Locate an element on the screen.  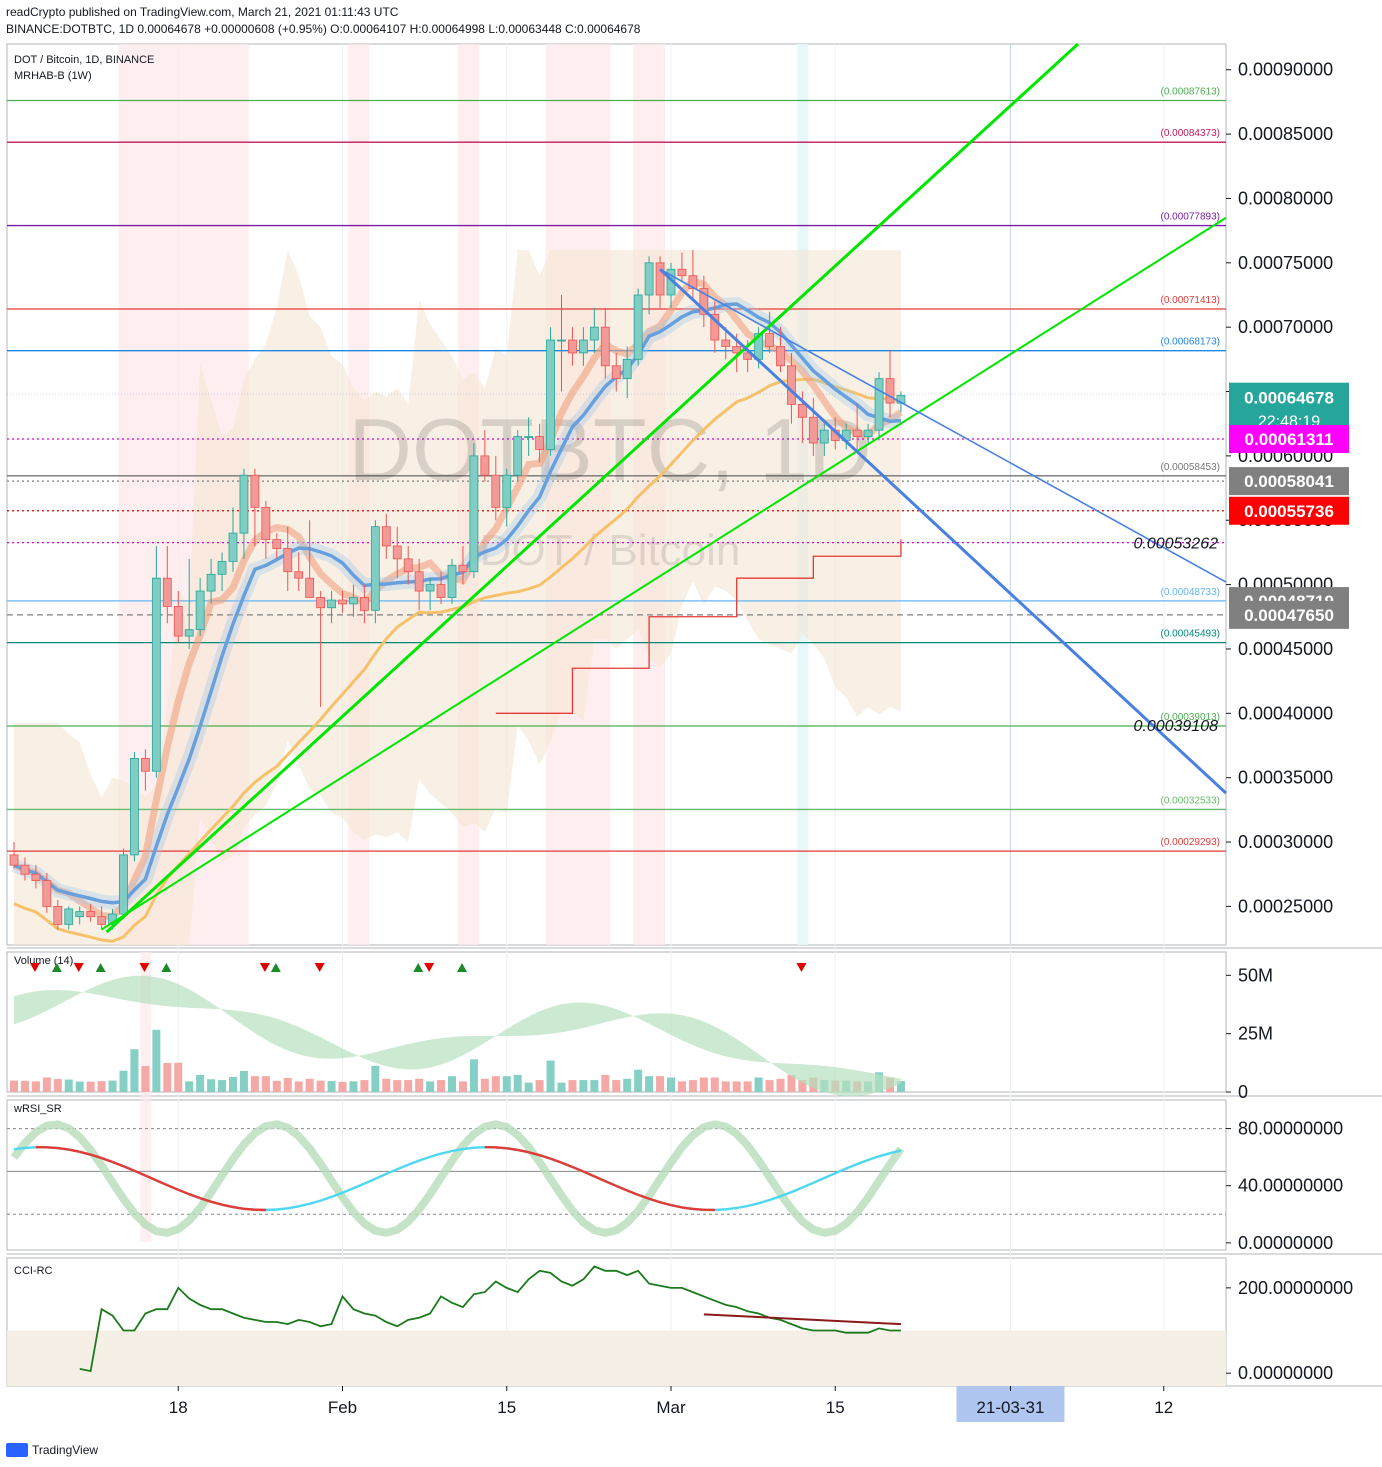
red-price-tag-text: 0.00055736 is located at coordinates (1289, 511).